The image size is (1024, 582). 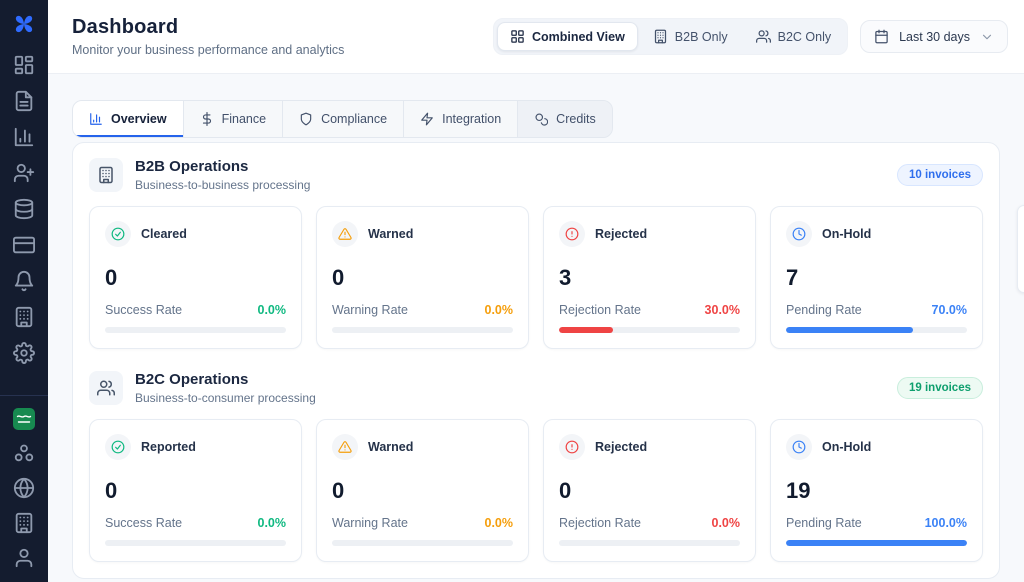 What do you see at coordinates (798, 490) in the screenshot?
I see `card-value: 19` at bounding box center [798, 490].